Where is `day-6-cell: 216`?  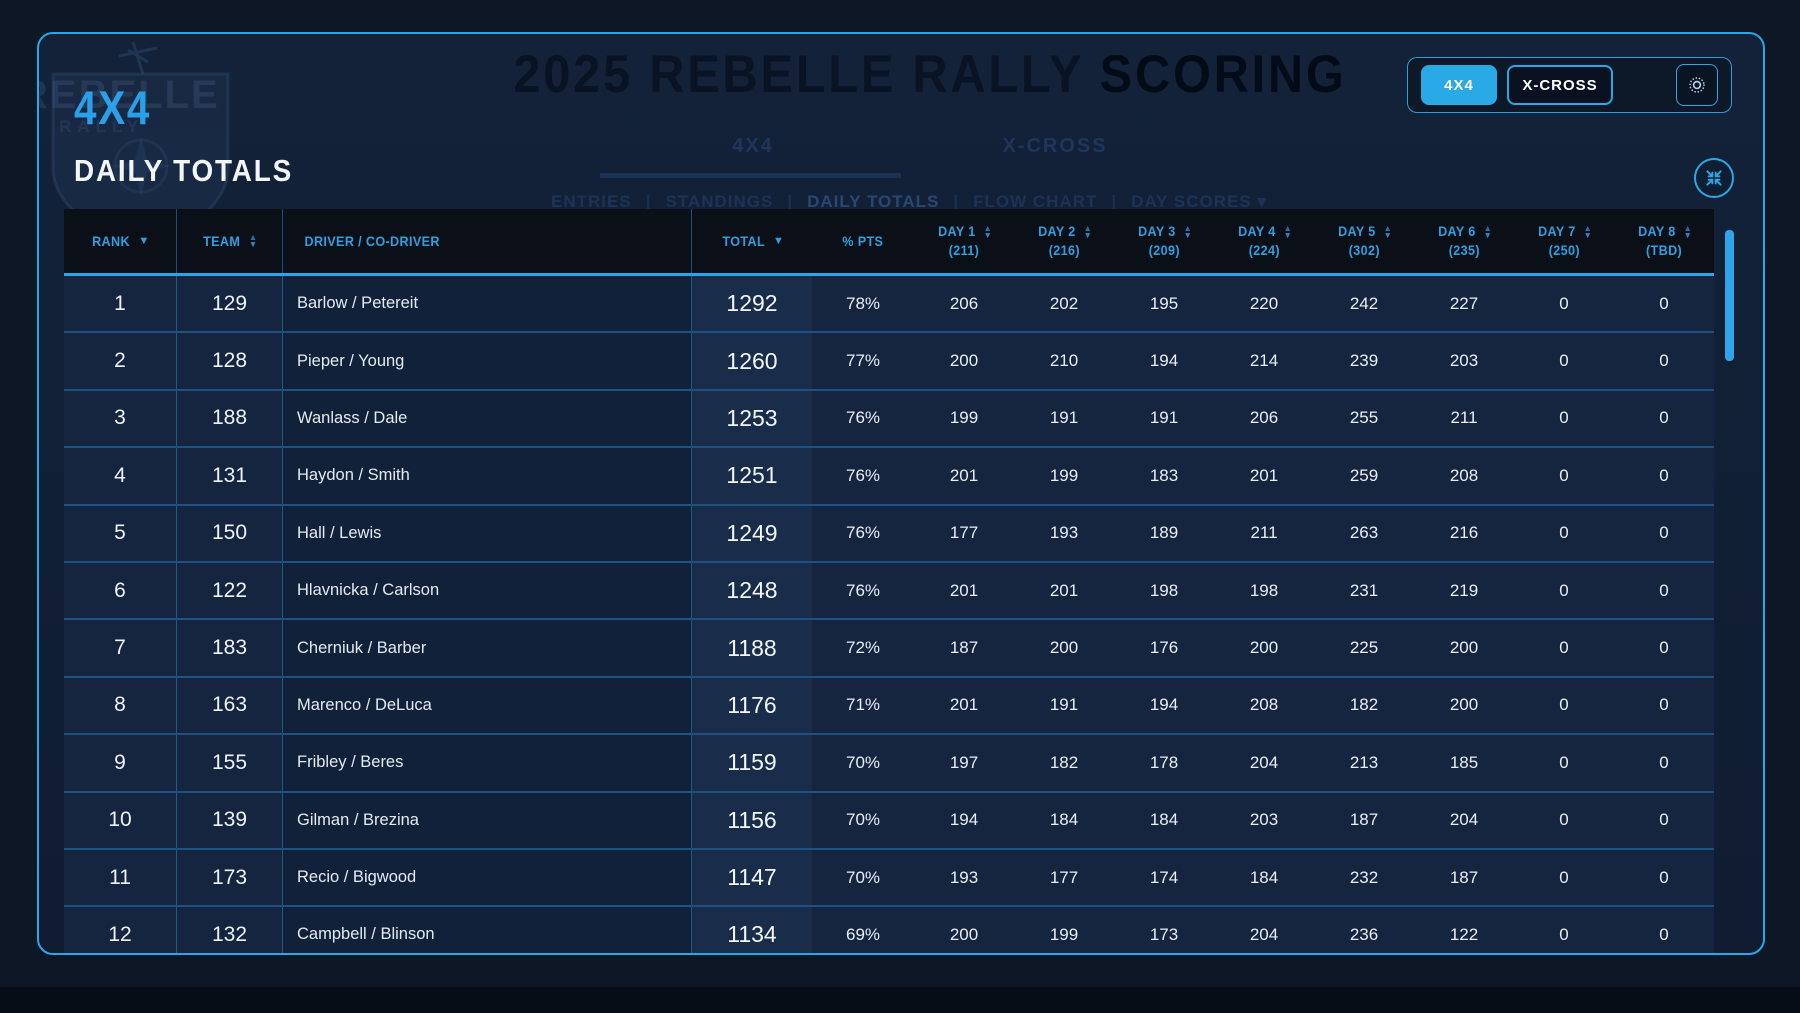
day-6-cell: 216 is located at coordinates (1464, 533).